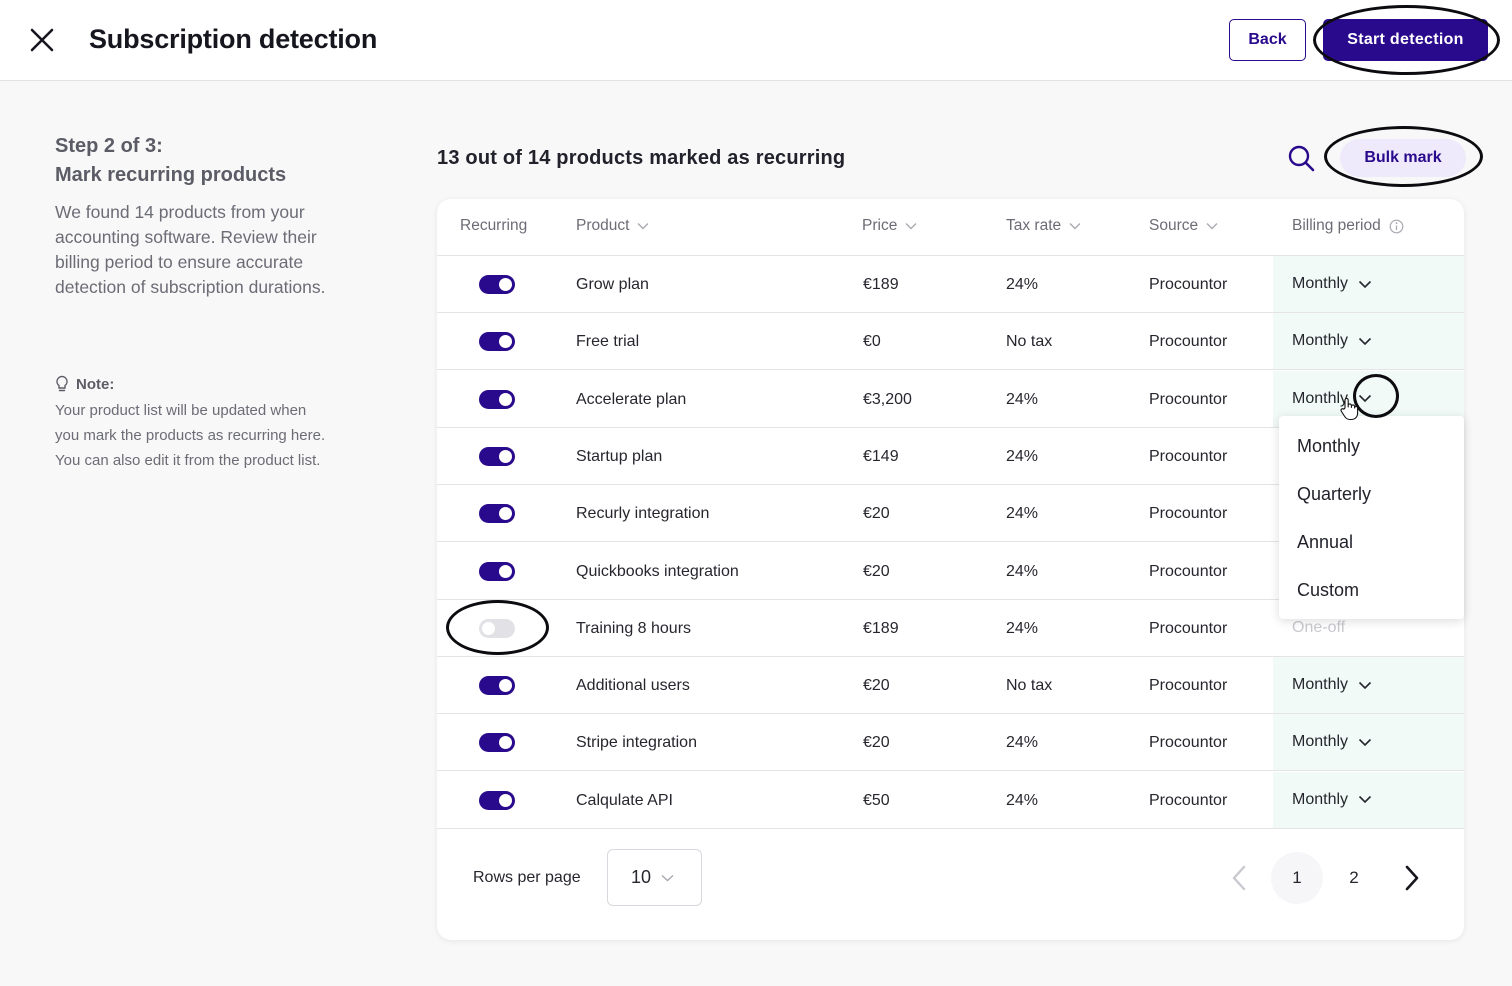 This screenshot has height=986, width=1512. Describe the element at coordinates (205, 161) in the screenshot. I see `step-heading: Step 2 of 3: Mark recurring products` at that location.